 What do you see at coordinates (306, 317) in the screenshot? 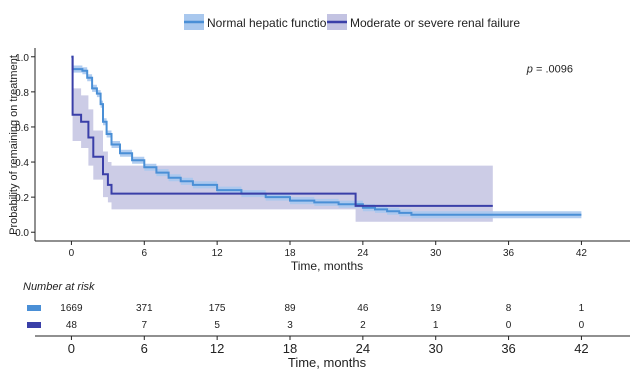
I see `risk-table-rows: 1669 371 175 89 46 19 8 1 48 7 5 3 2 1 0 0` at bounding box center [306, 317].